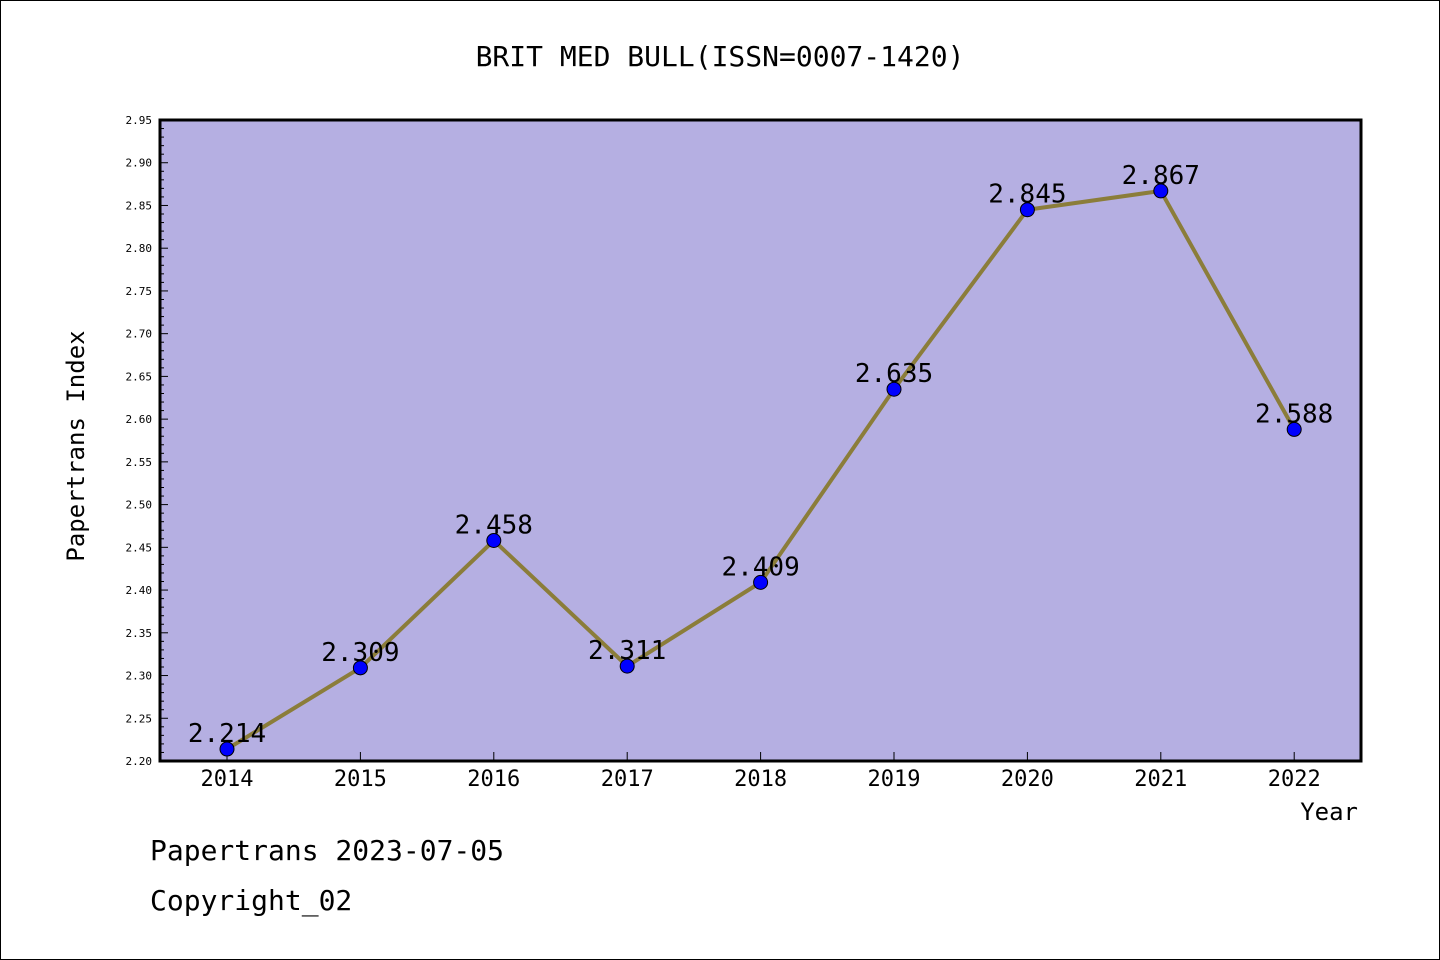  Describe the element at coordinates (251, 900) in the screenshot. I see `footer-copyright: Copyright_02` at that location.